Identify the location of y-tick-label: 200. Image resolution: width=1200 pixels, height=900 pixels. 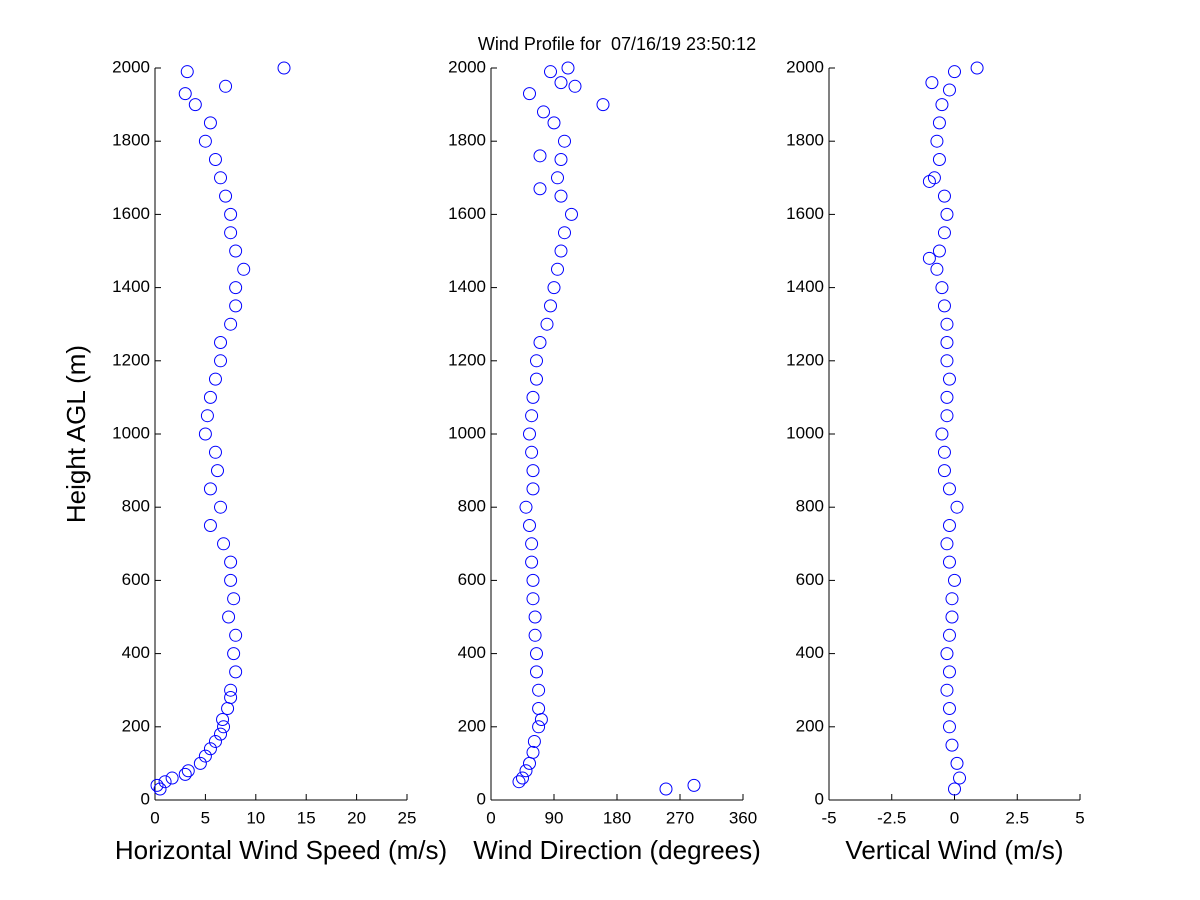
(472, 725).